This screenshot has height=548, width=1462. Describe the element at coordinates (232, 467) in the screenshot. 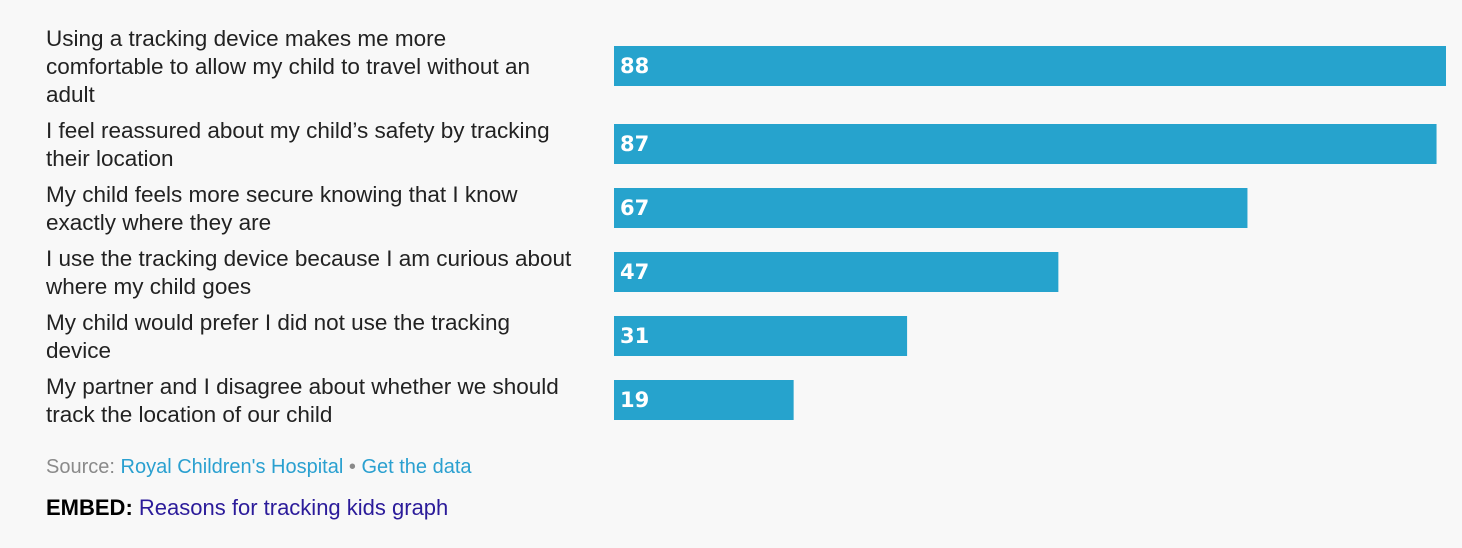

I see `source-link: Royal Children's Hospital` at that location.